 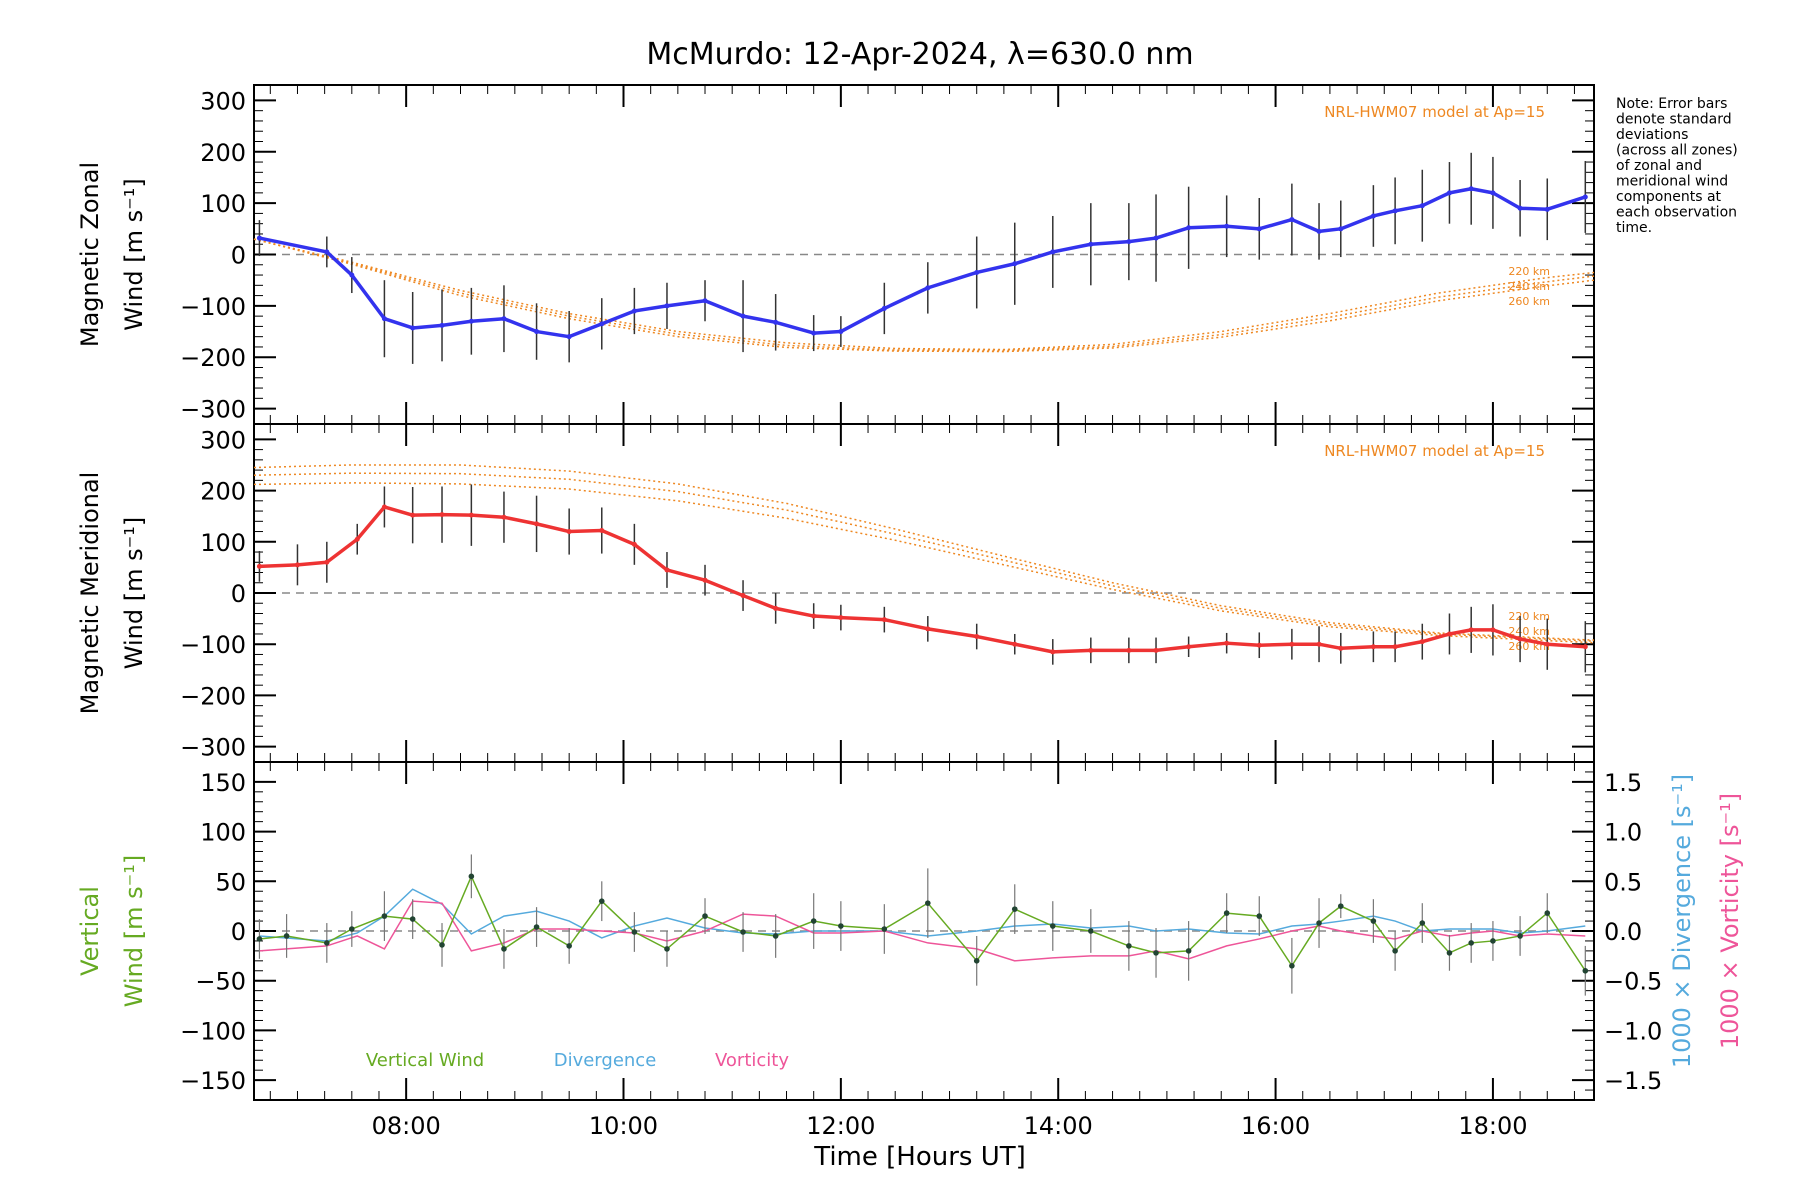 I want to click on y-tick-label: 100, so click(x=223, y=833).